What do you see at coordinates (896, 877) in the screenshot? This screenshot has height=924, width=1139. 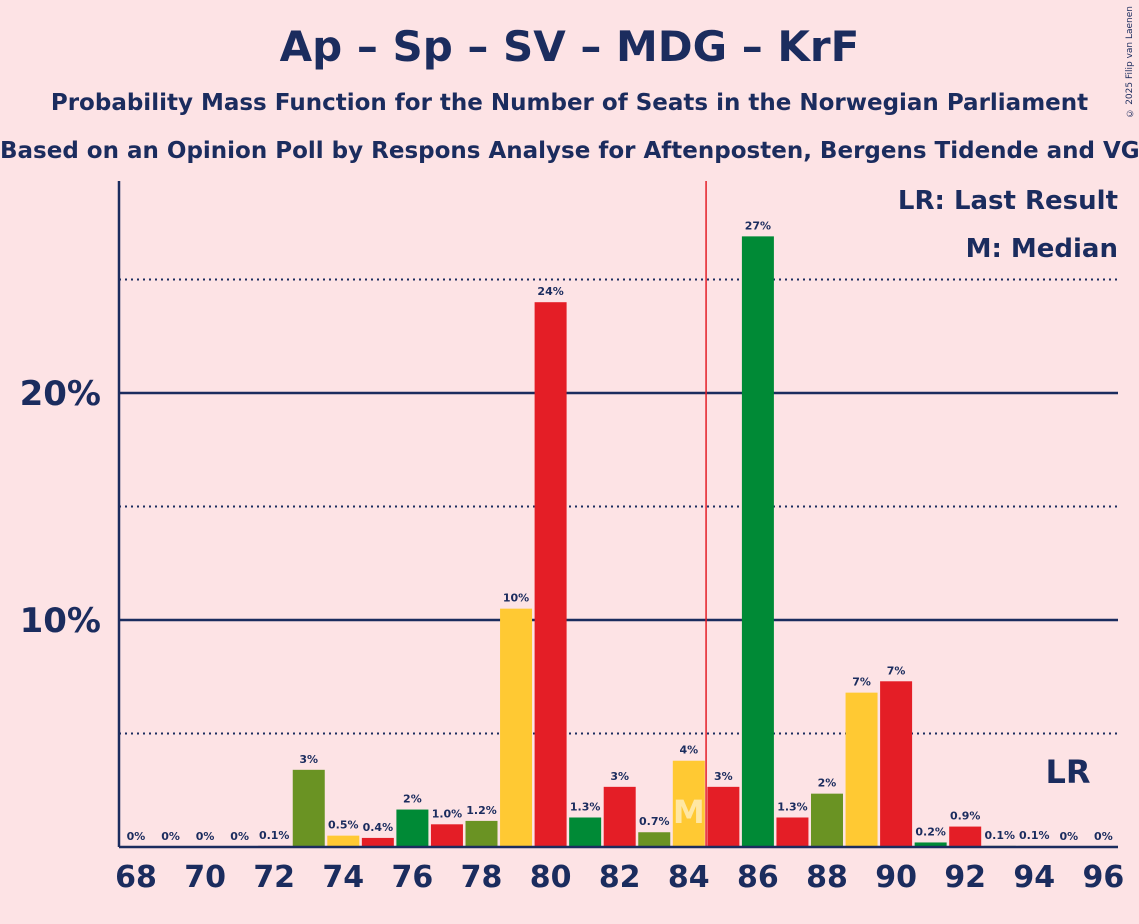 I see `x-tick-label: 90` at bounding box center [896, 877].